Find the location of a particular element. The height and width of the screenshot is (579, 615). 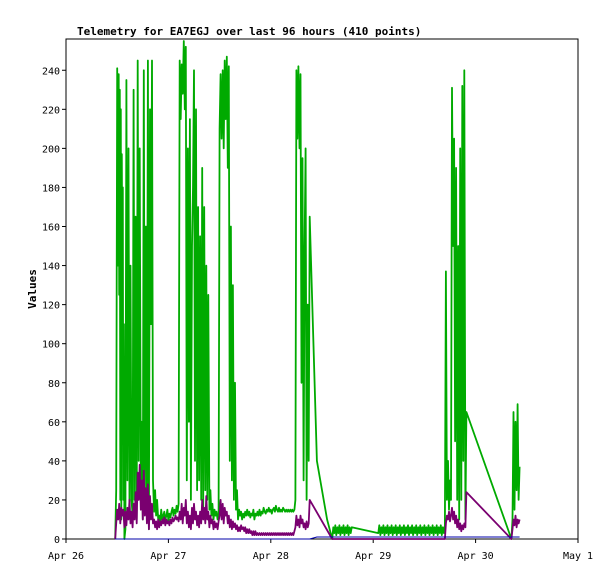

y-tick-label: 240 is located at coordinates (51, 71).